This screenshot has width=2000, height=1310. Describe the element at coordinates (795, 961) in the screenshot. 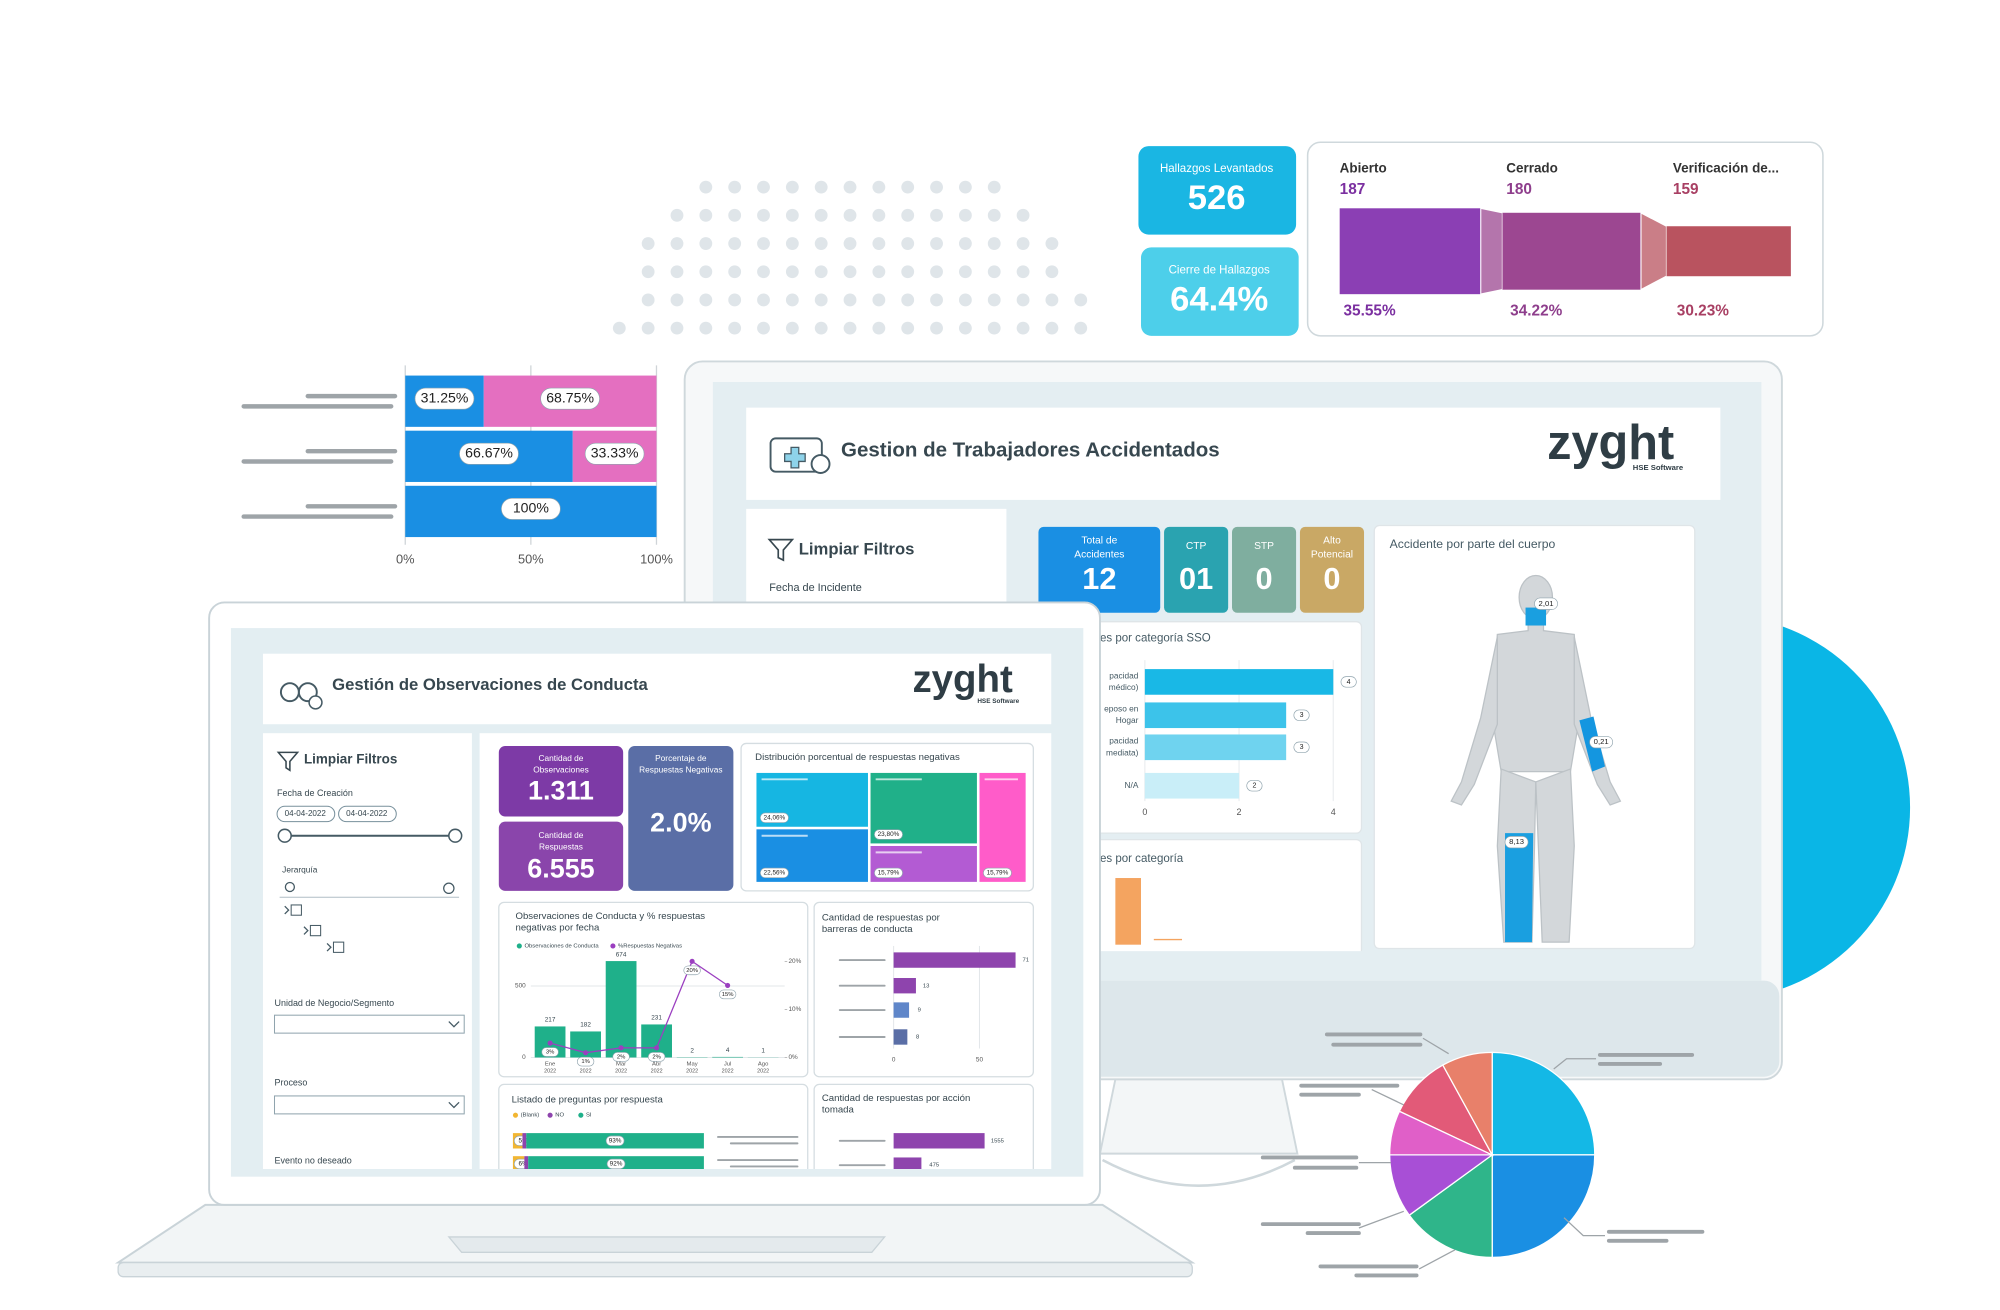

I see `y2-tick-label: 20%` at that location.